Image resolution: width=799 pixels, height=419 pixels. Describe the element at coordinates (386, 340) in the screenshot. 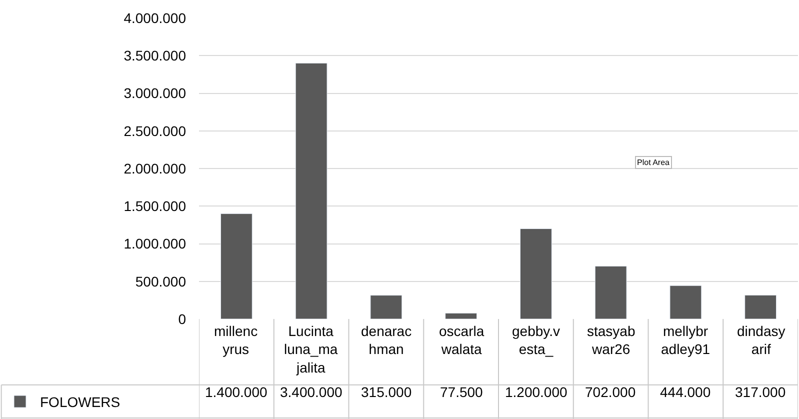

I see `x-tick-label: denarachman` at that location.